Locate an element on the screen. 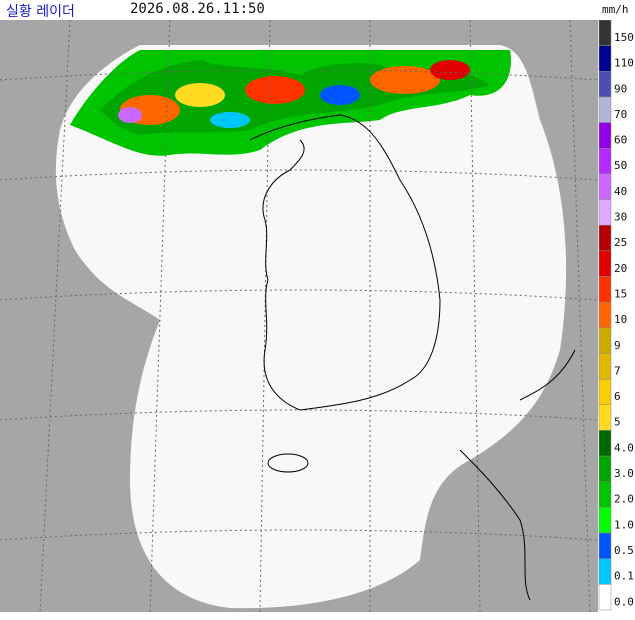  legend-label: 7 is located at coordinates (617, 370).